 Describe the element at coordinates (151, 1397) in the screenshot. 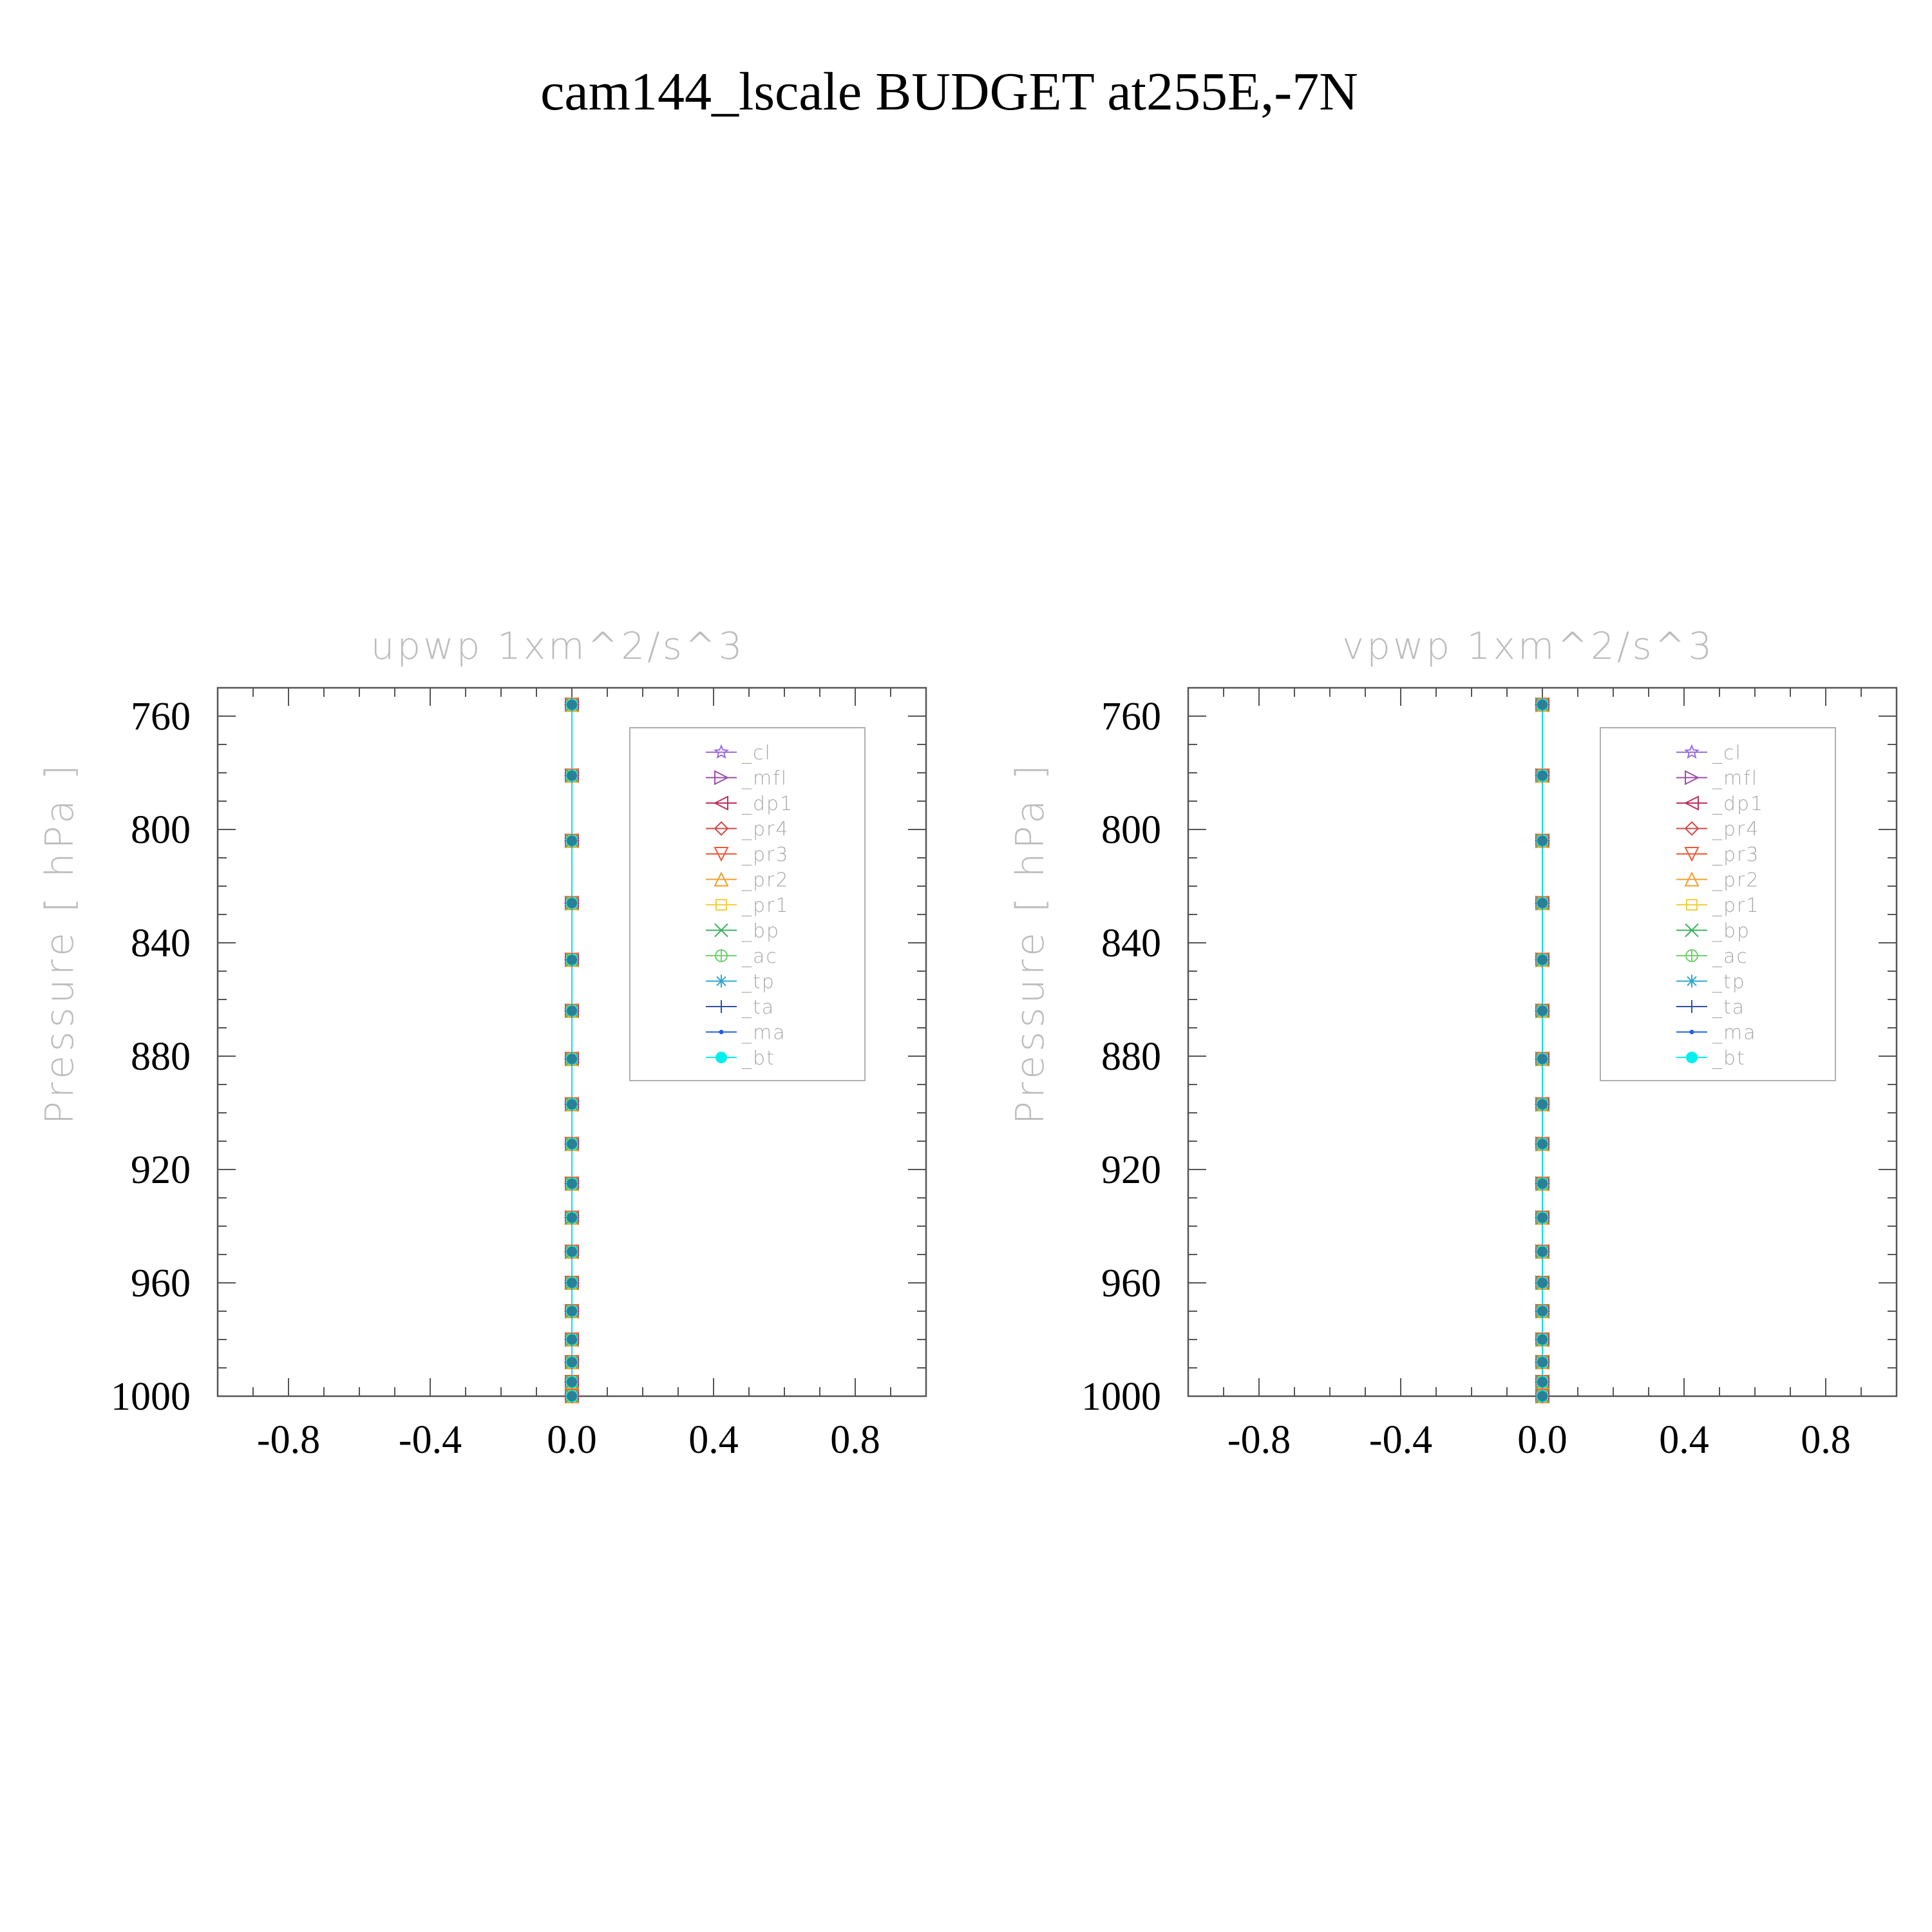

I see `y-tick-label: 1000` at that location.